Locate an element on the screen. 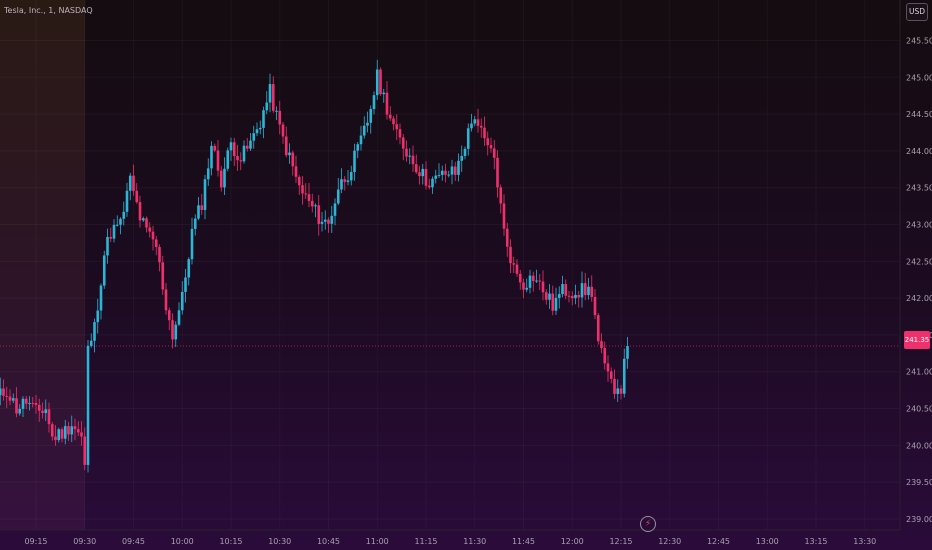 The height and width of the screenshot is (550, 932). currency-button: USD is located at coordinates (917, 12).